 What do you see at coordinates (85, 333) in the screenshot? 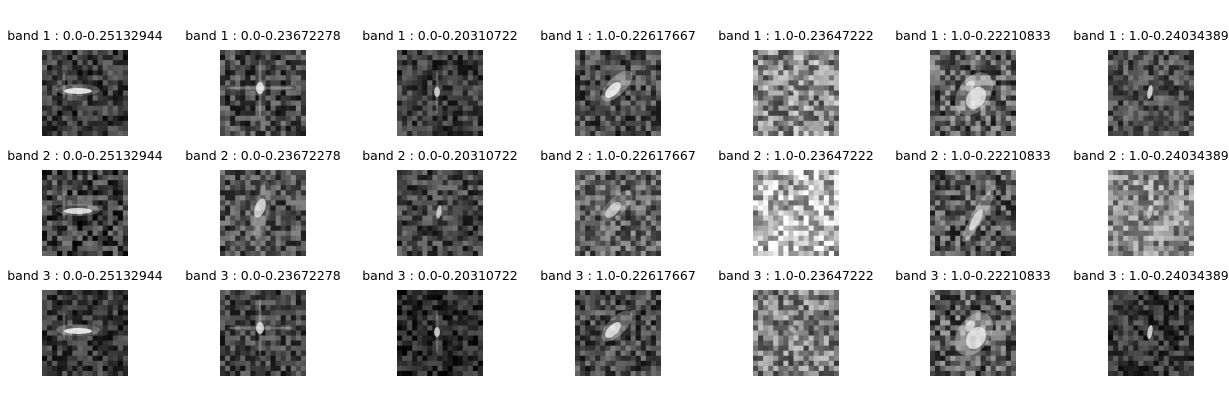
I see `grayscale-image` at bounding box center [85, 333].